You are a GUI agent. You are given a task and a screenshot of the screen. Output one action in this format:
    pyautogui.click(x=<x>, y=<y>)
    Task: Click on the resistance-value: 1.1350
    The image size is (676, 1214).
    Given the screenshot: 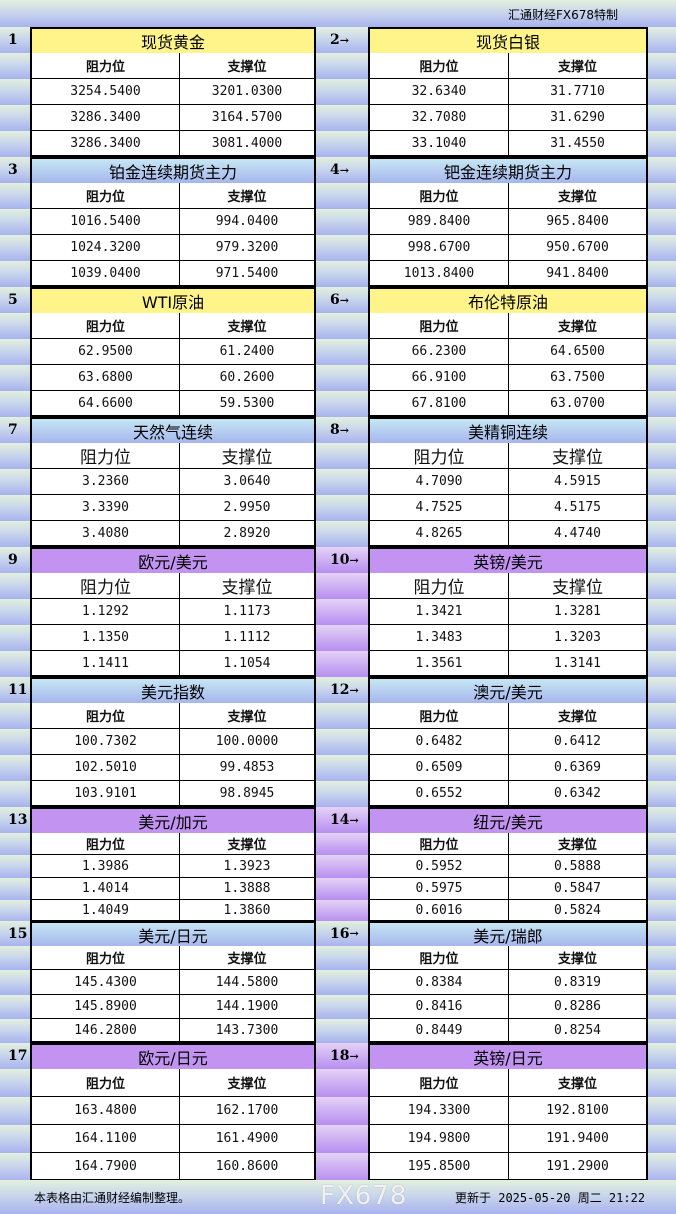 What is the action you would take?
    pyautogui.click(x=104, y=638)
    